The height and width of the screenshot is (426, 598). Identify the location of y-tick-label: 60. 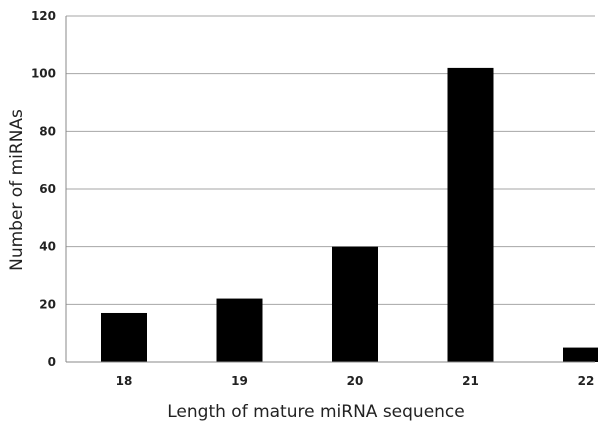
(47, 189).